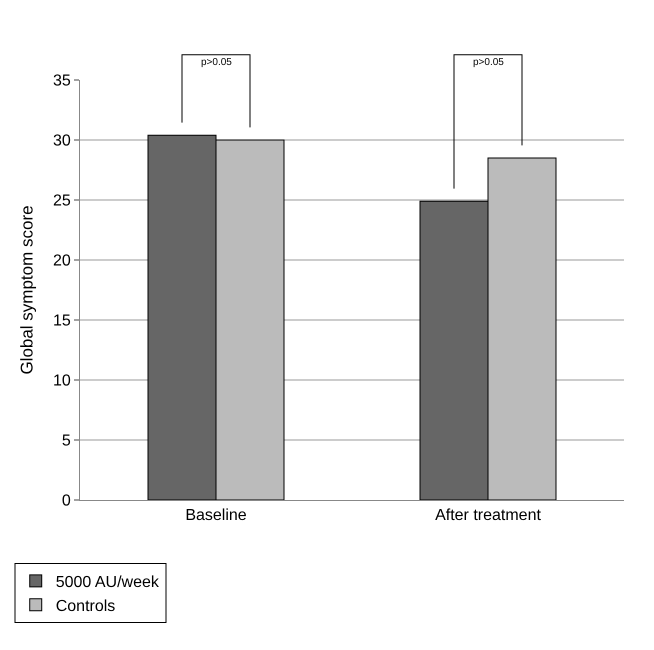 The width and height of the screenshot is (654, 650). I want to click on y-tick-label: 10, so click(62, 381).